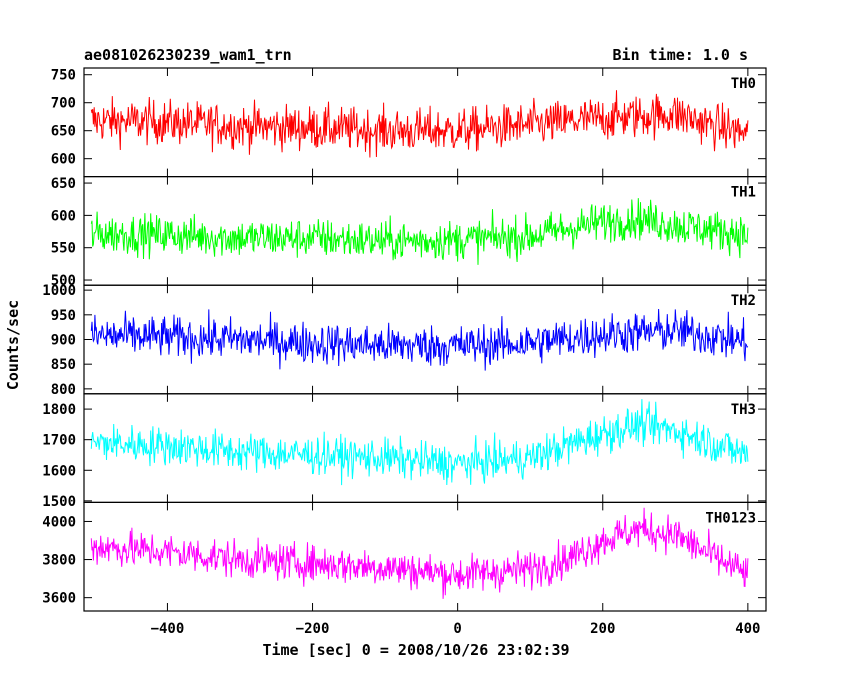 The image size is (850, 680). What do you see at coordinates (59, 291) in the screenshot?
I see `y-tick-label: 1000` at bounding box center [59, 291].